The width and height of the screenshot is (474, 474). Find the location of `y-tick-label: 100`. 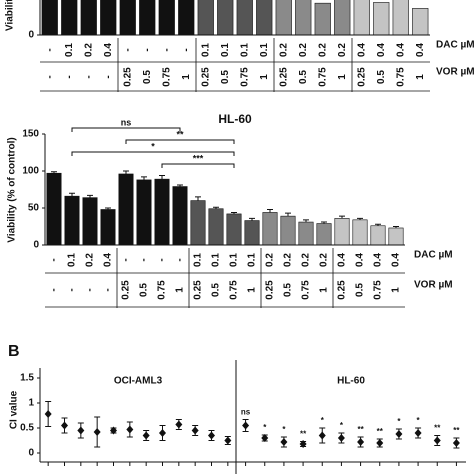

y-tick-label: 100 is located at coordinates (30, 171).